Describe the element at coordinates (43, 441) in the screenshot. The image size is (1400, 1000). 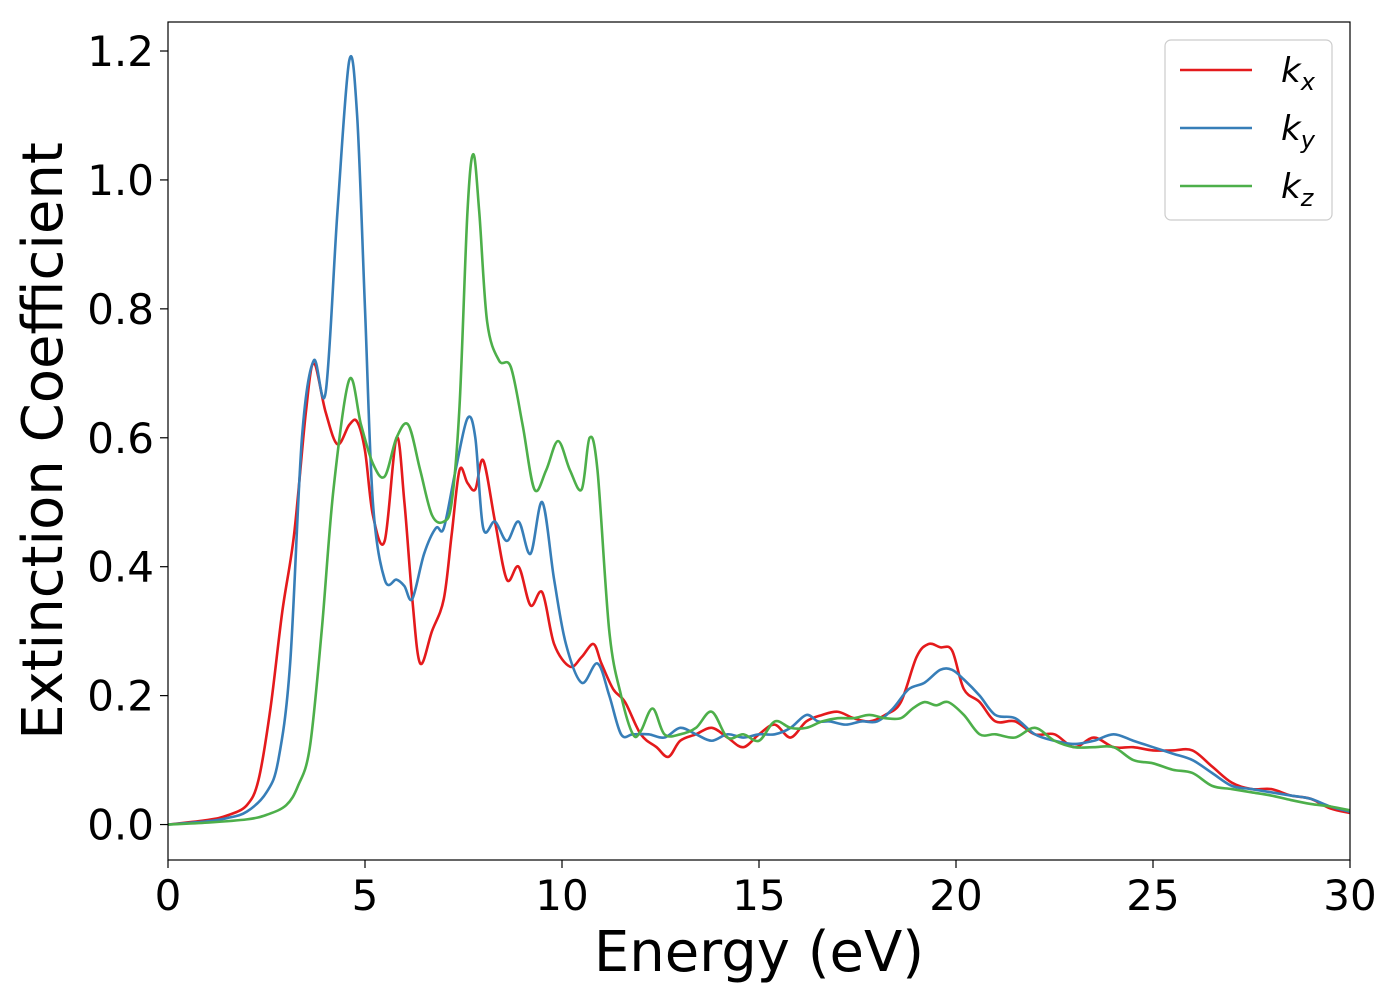
I see `y-axis-title: Extinction Coefficient` at that location.